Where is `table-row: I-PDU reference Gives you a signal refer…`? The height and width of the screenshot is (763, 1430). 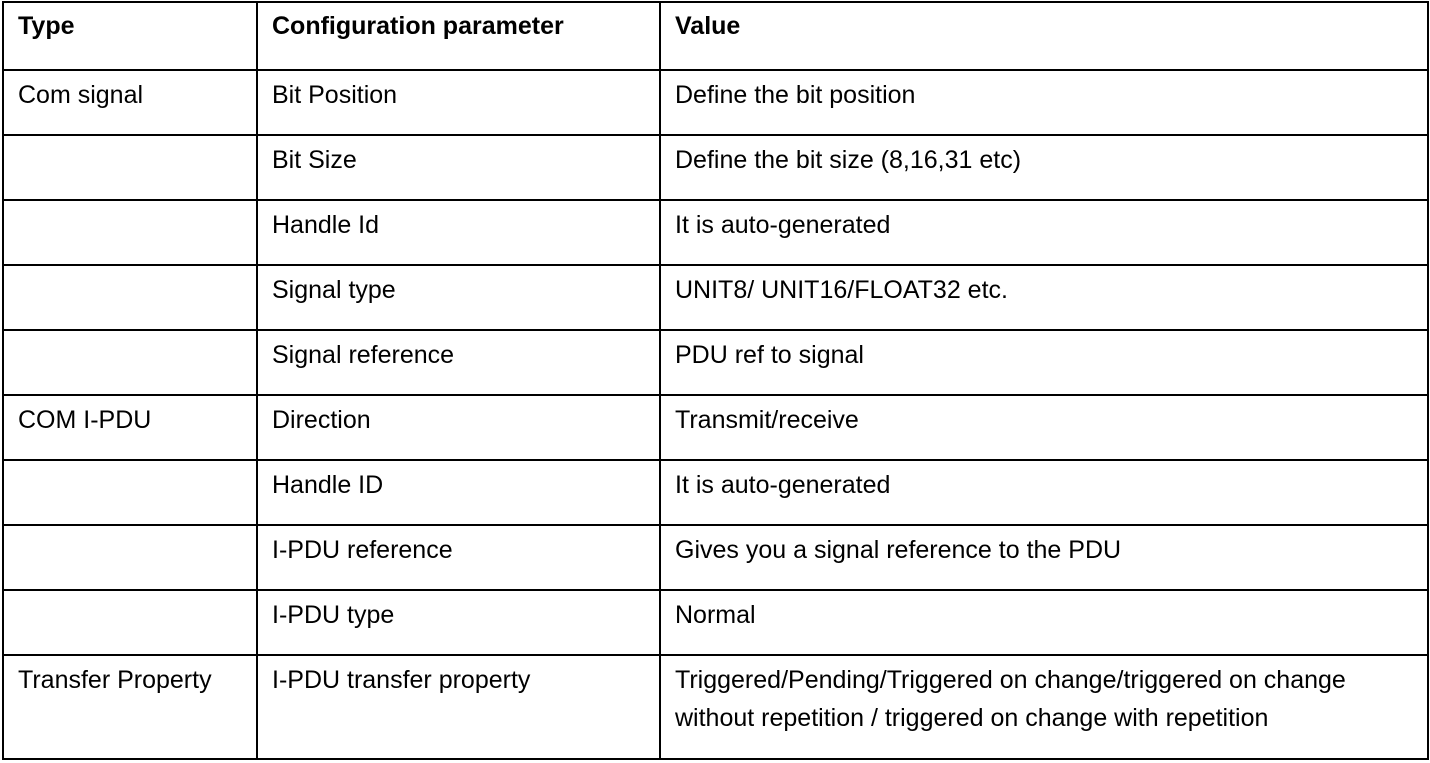
table-row: I-PDU reference Gives you a signal refer… is located at coordinates (715, 557).